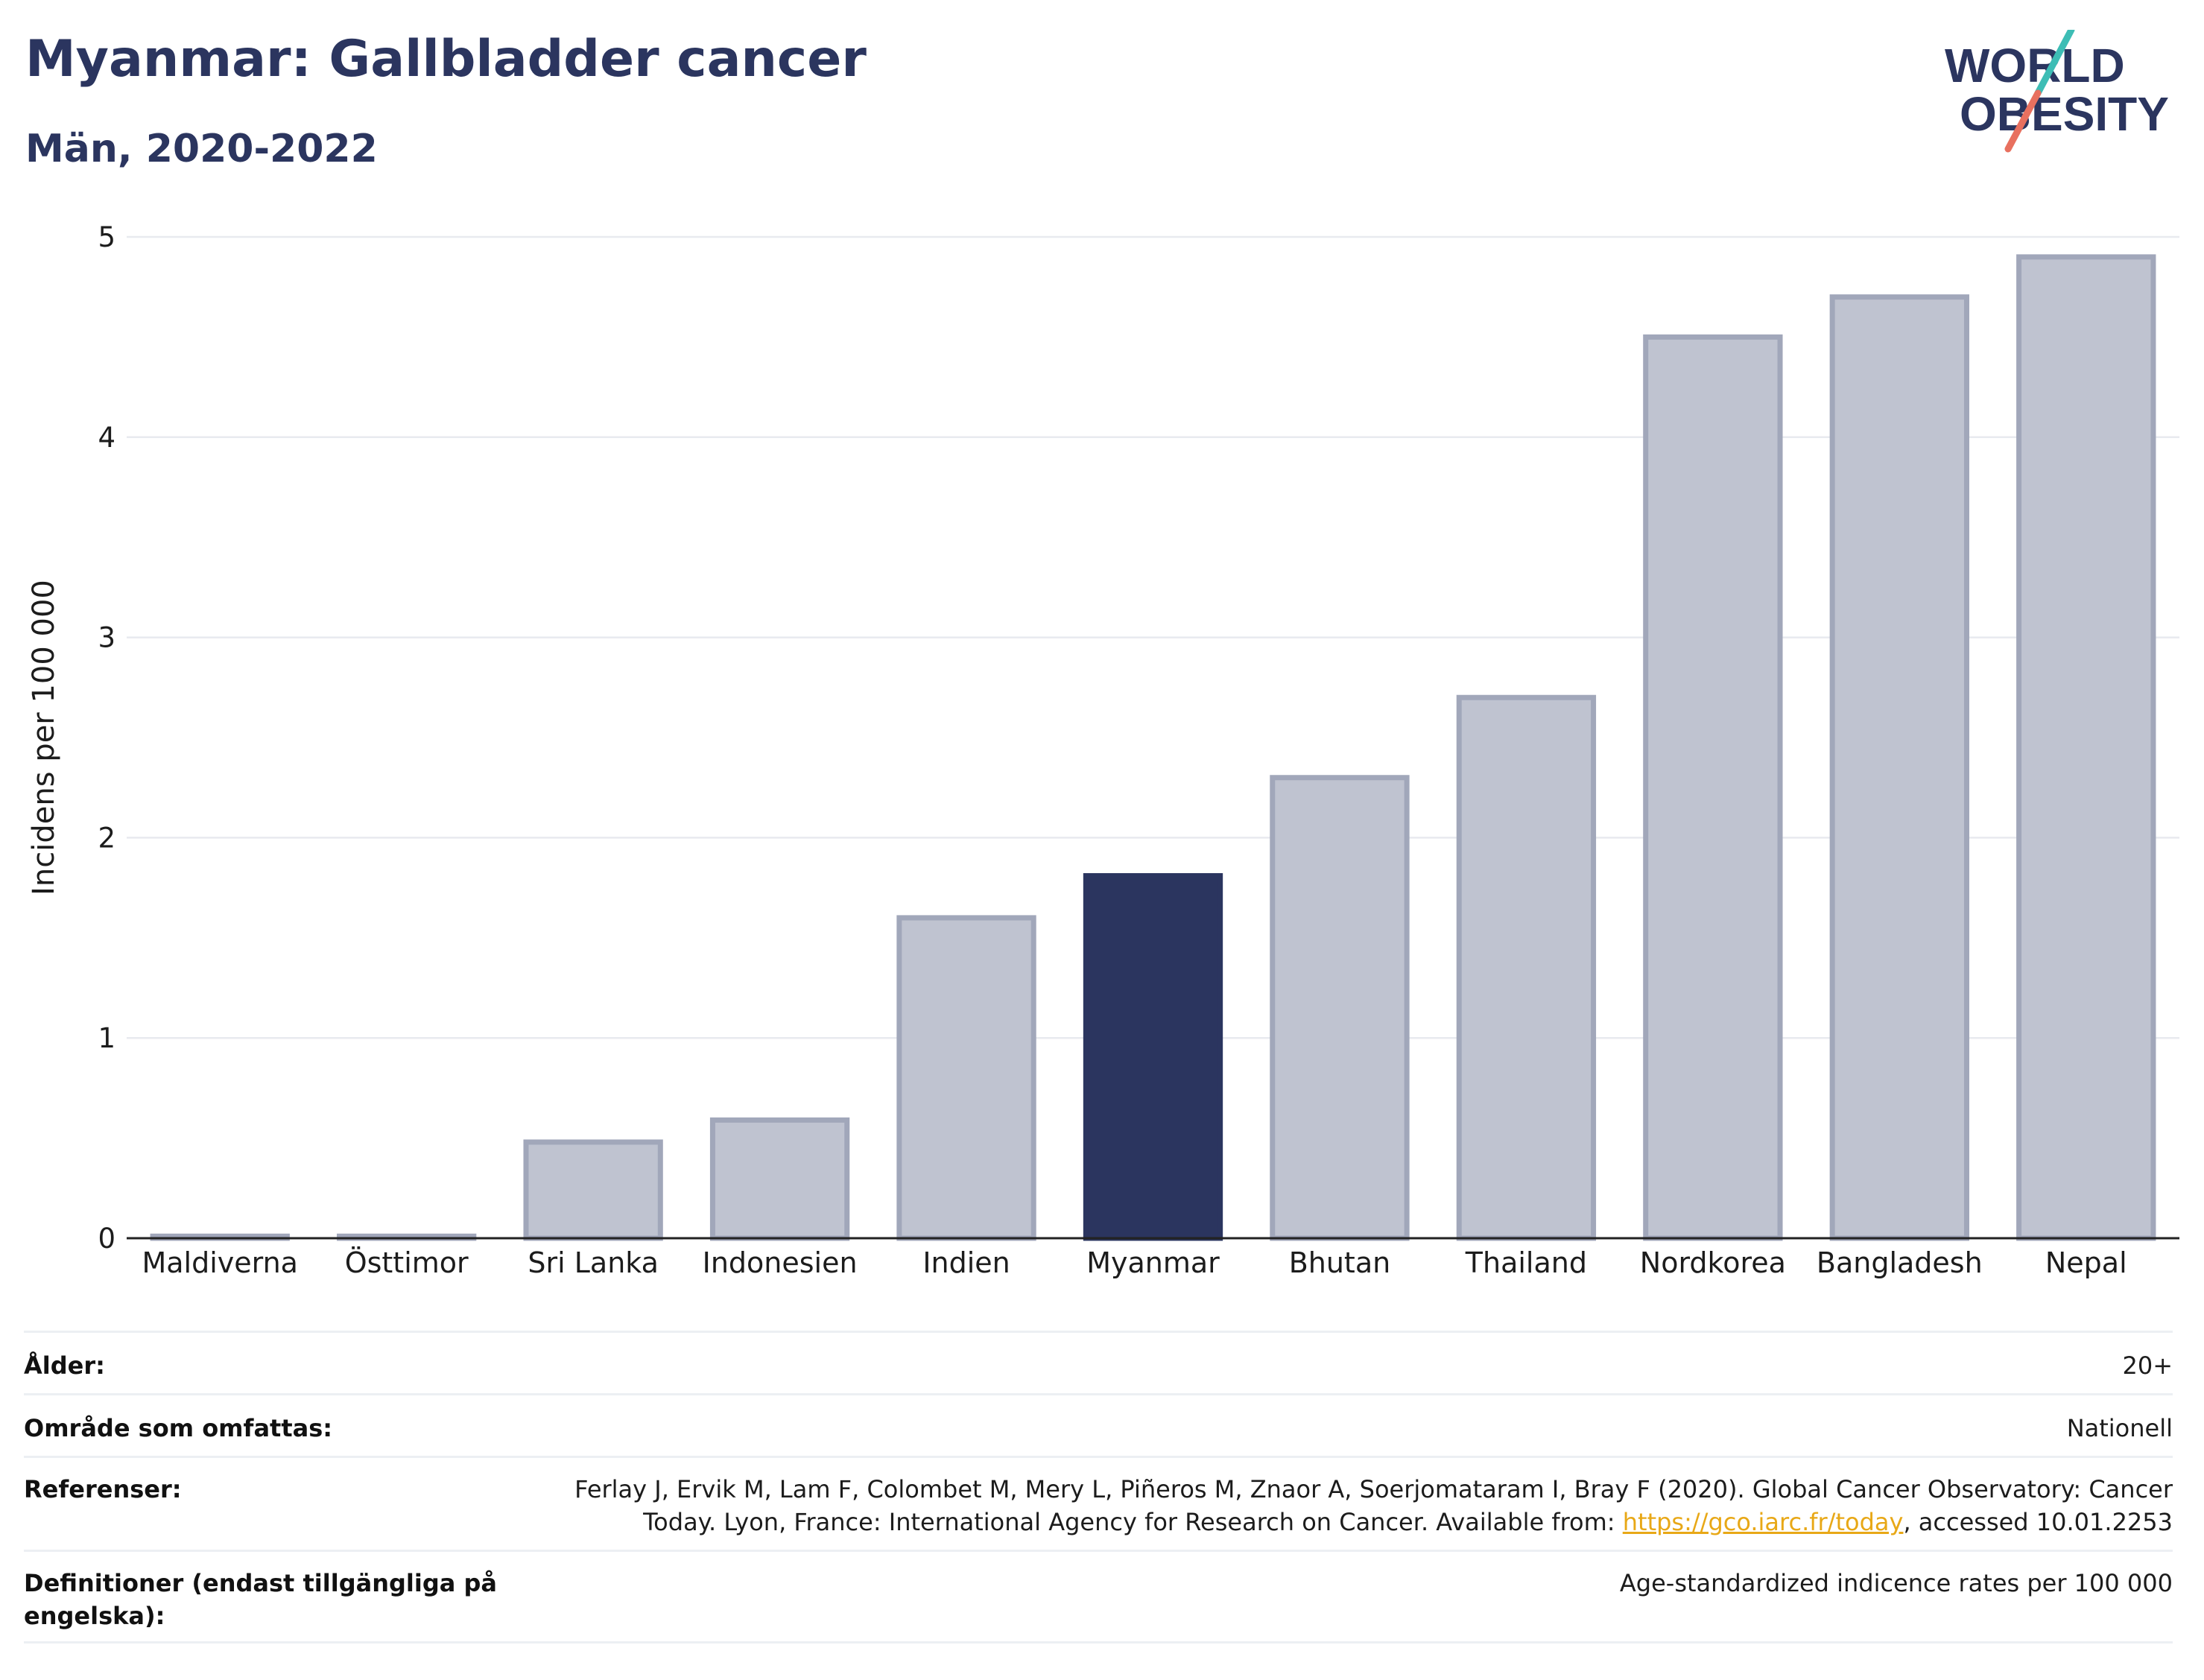 This screenshot has height=1680, width=2204. Describe the element at coordinates (1098, 1362) in the screenshot. I see `info-row-age: Ålder: 20+` at that location.